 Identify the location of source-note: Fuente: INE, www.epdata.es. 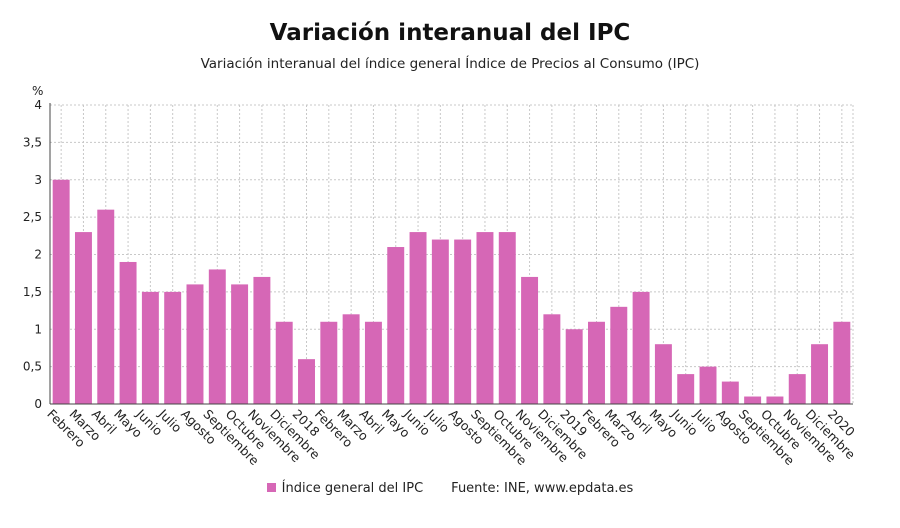
(542, 488).